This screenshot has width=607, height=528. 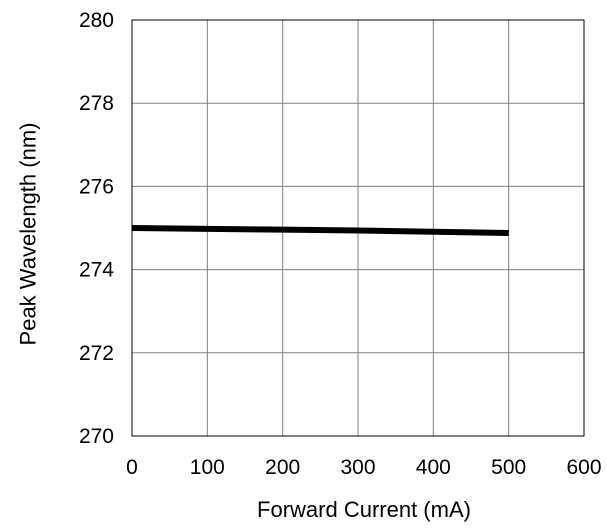 I want to click on y-tick-label: 274, so click(x=96, y=270).